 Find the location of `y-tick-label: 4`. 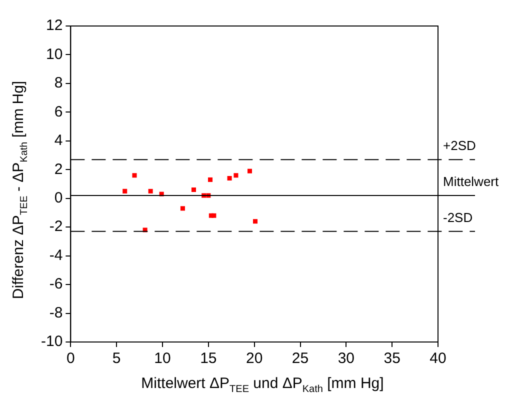

y-tick-label: 4 is located at coordinates (58, 141).